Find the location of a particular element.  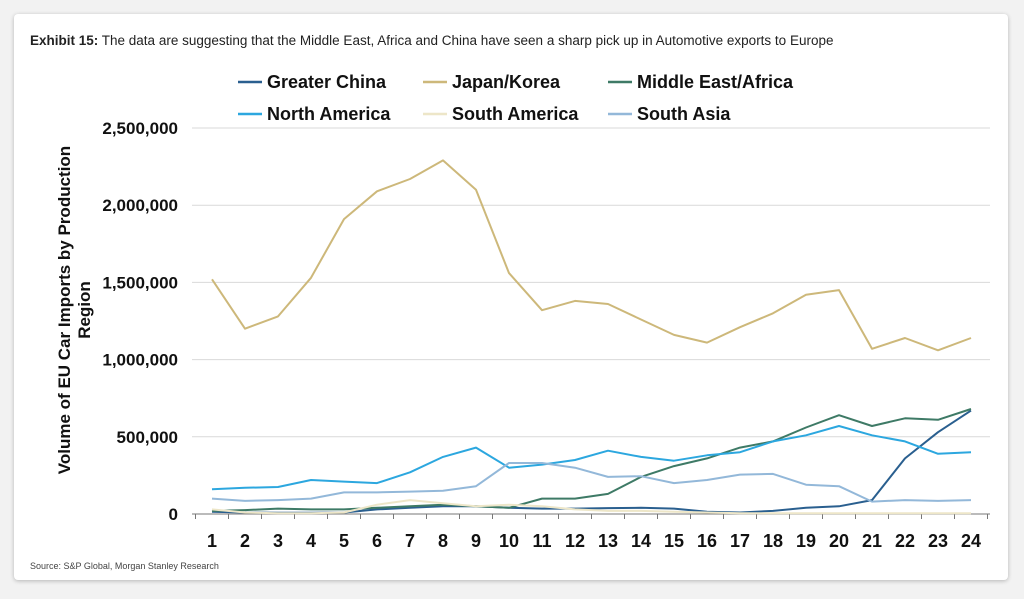

x-tick-label: 17 is located at coordinates (740, 541).